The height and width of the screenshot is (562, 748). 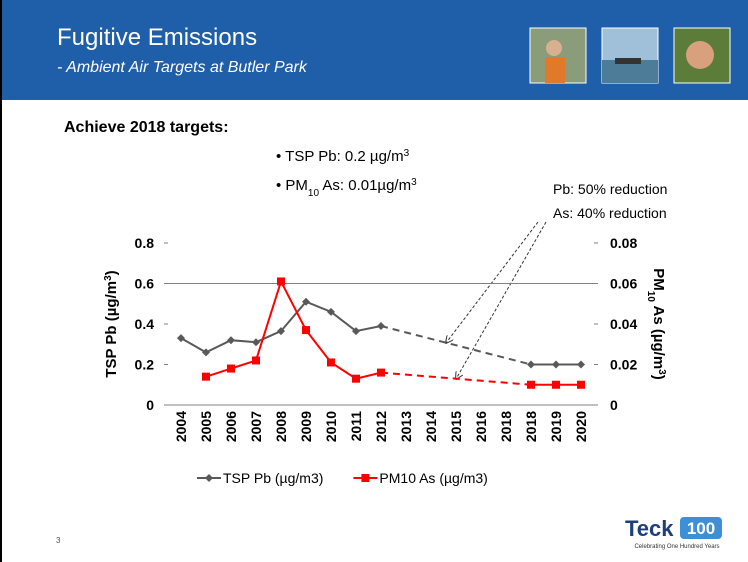 What do you see at coordinates (630, 55) in the screenshot?
I see `photos` at bounding box center [630, 55].